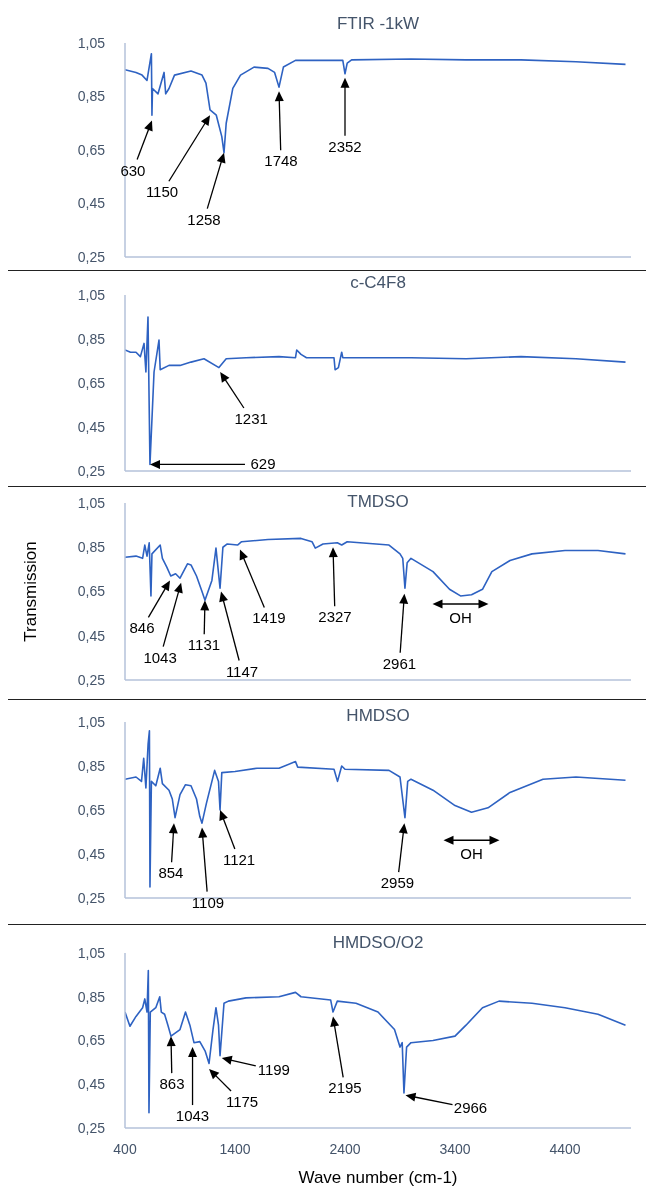 The image size is (654, 1195). I want to click on annotation: 846, so click(142, 628).